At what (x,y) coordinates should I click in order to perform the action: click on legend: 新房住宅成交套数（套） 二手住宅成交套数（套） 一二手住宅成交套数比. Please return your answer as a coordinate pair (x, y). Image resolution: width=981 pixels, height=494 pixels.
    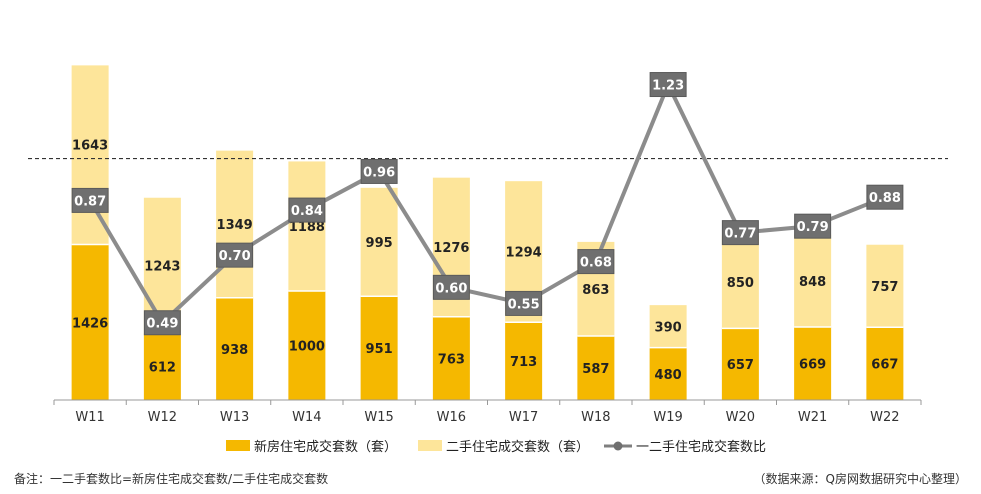
    Looking at the image, I should click on (496, 447).